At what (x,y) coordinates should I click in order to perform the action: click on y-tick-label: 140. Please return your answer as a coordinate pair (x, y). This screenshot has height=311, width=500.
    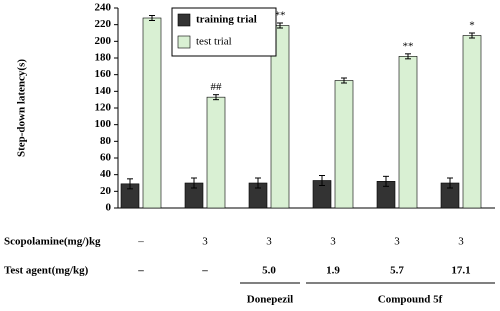
    Looking at the image, I should click on (103, 91).